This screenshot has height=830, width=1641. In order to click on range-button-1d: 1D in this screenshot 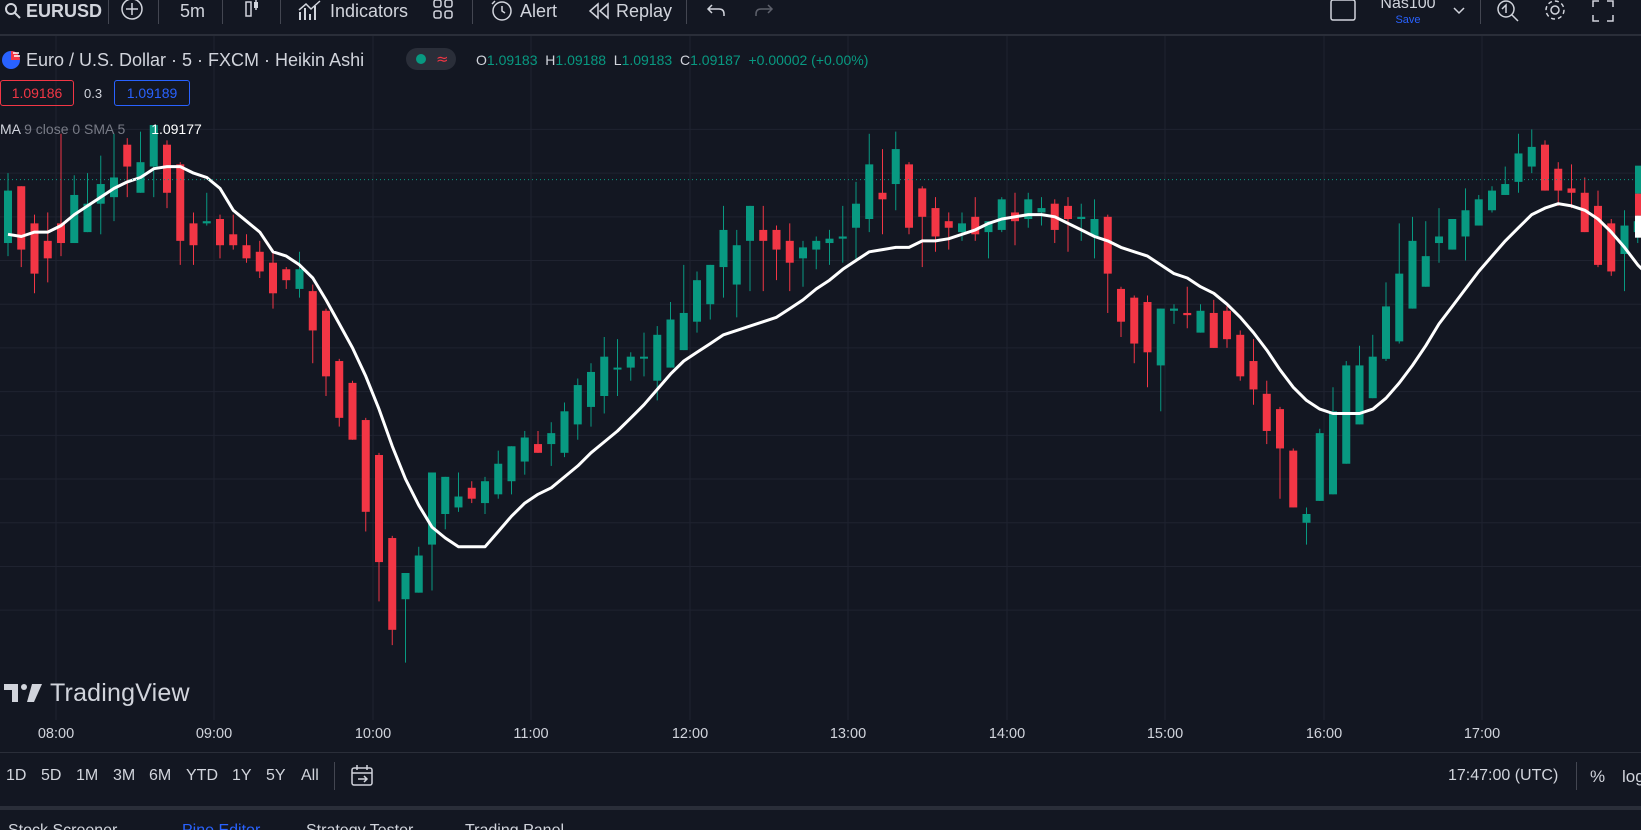, I will do `click(16, 775)`.